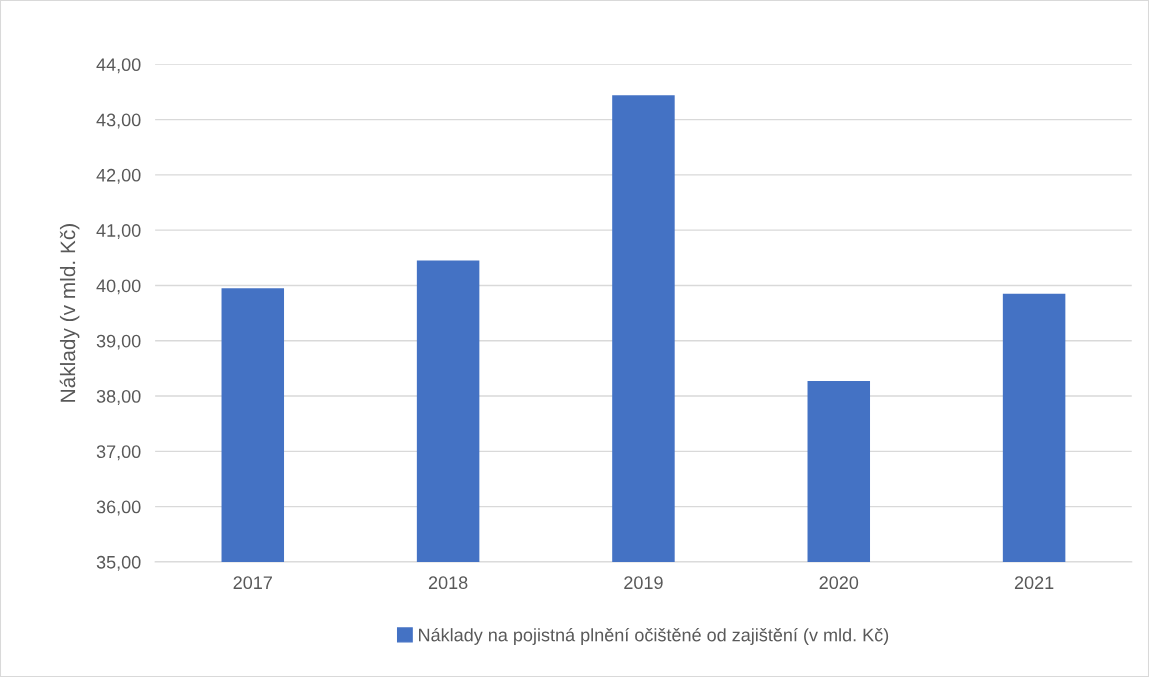 This screenshot has height=677, width=1149. I want to click on y-tick-label: 36,00, so click(118, 508).